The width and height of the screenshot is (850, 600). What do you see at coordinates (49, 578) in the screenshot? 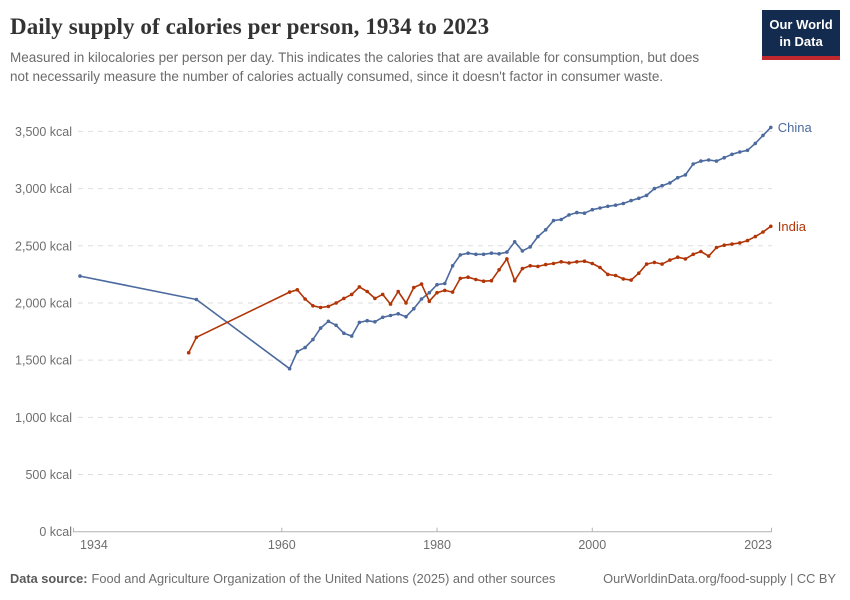
I see `datasource-label: Data source:` at bounding box center [49, 578].